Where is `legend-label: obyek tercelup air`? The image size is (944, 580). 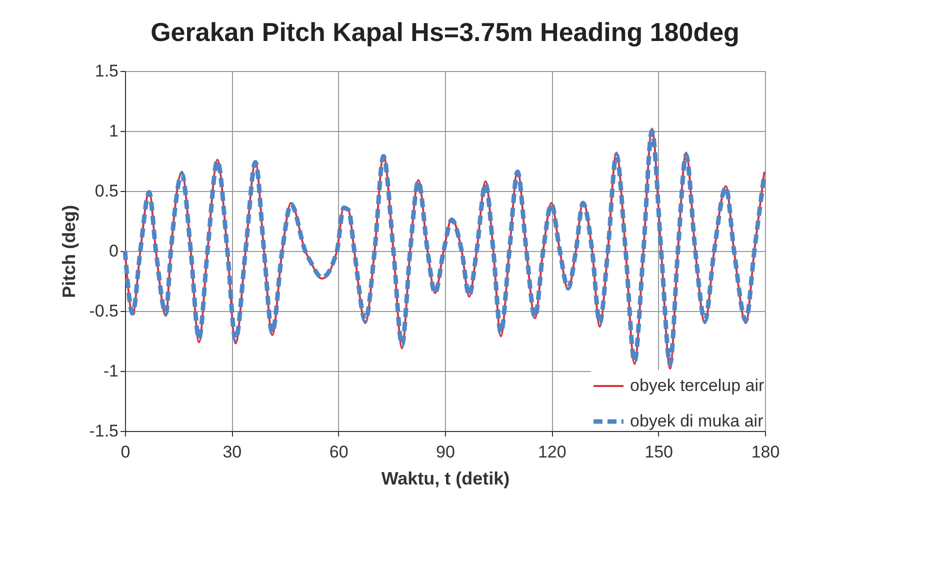 legend-label: obyek tercelup air is located at coordinates (697, 385).